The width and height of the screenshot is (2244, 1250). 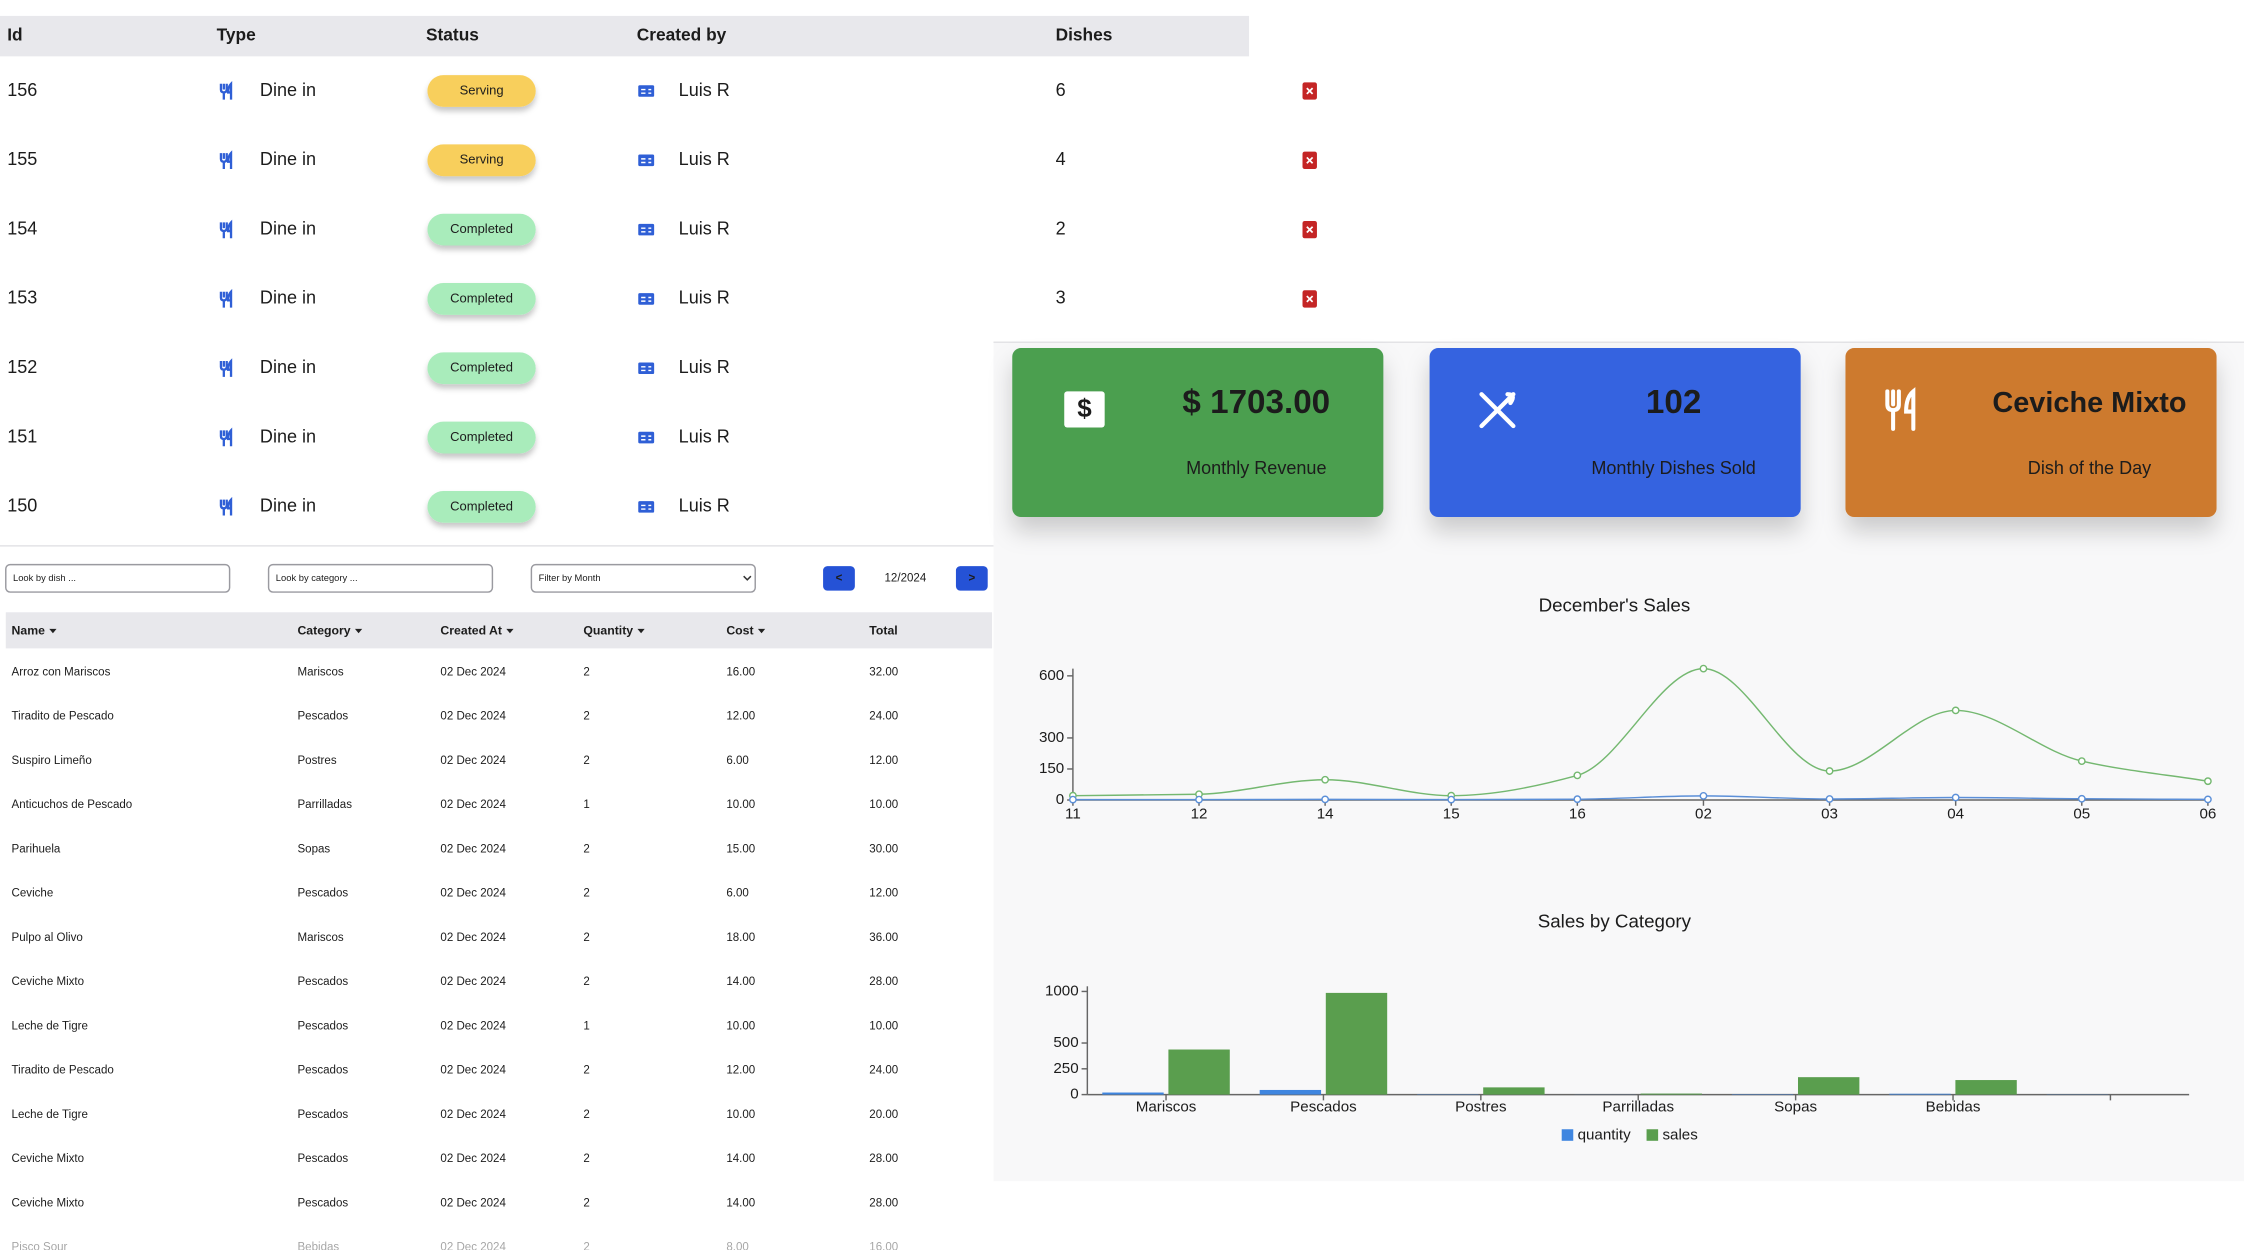 What do you see at coordinates (740, 938) in the screenshot?
I see `dish-cell: 18.00` at bounding box center [740, 938].